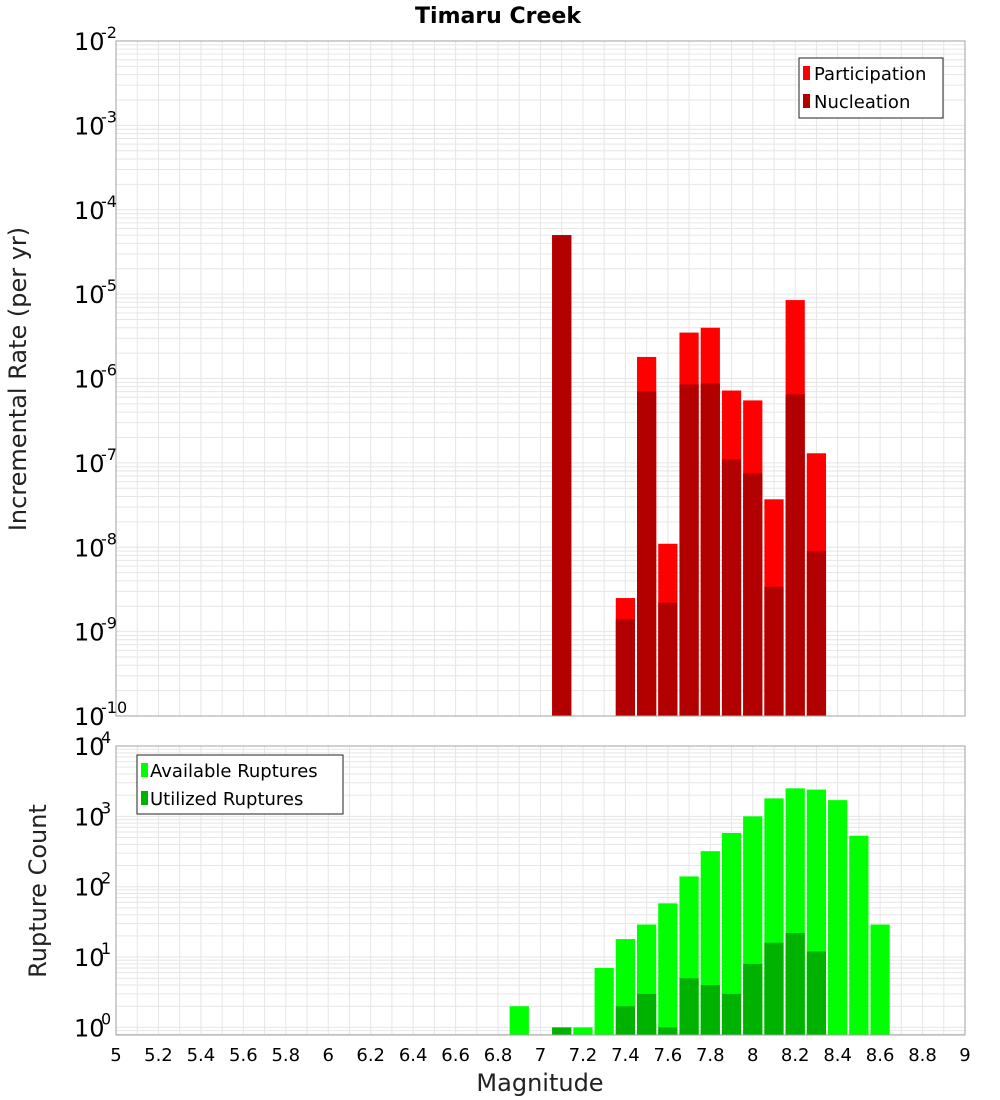 The height and width of the screenshot is (1100, 1000). What do you see at coordinates (226, 799) in the screenshot?
I see `utilized-legend-label: Utilized Ruptures` at bounding box center [226, 799].